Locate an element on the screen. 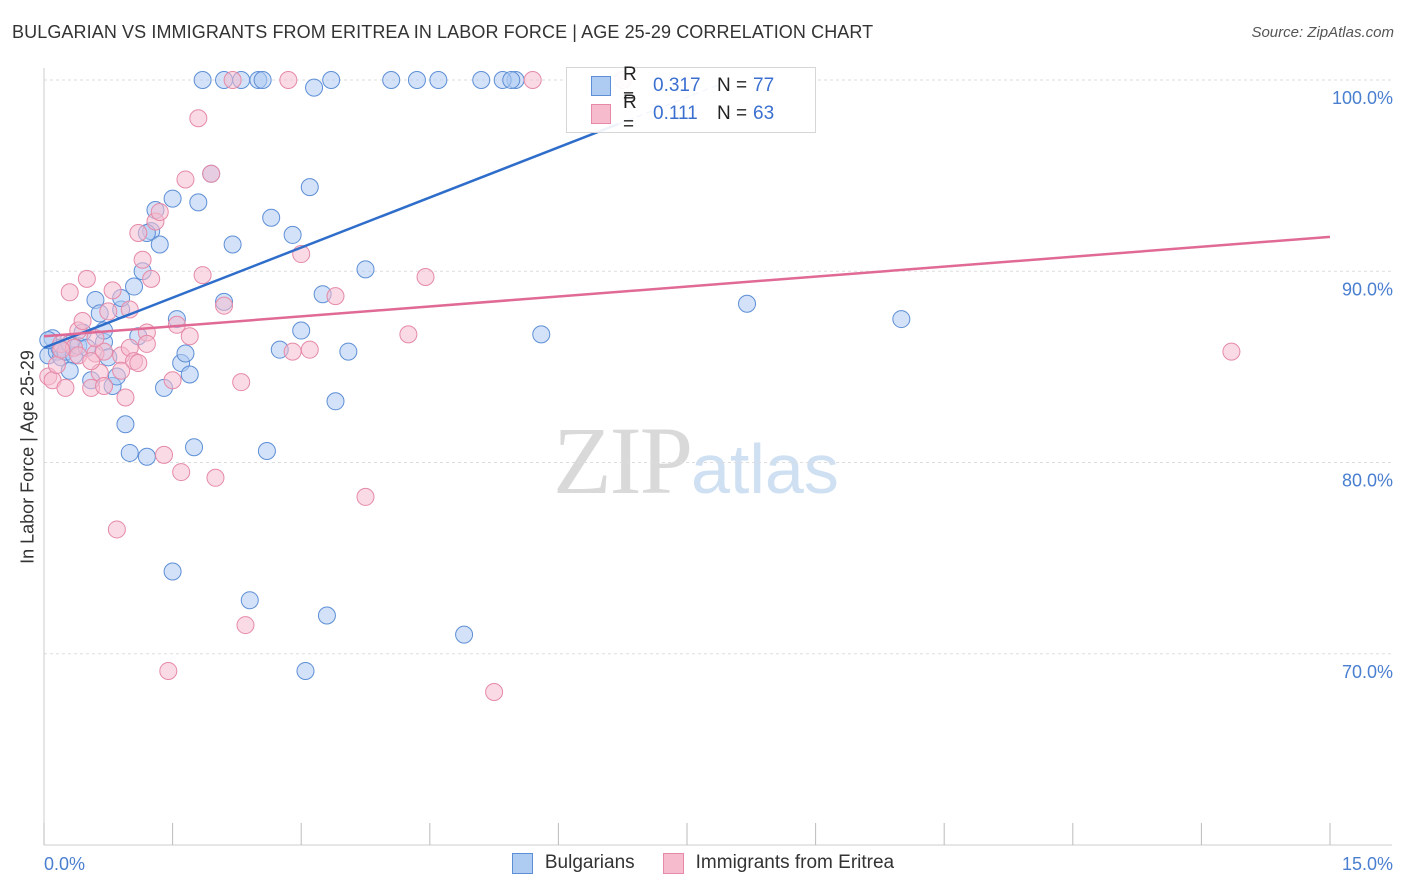  bulgarians-swatch is located at coordinates (522, 863).